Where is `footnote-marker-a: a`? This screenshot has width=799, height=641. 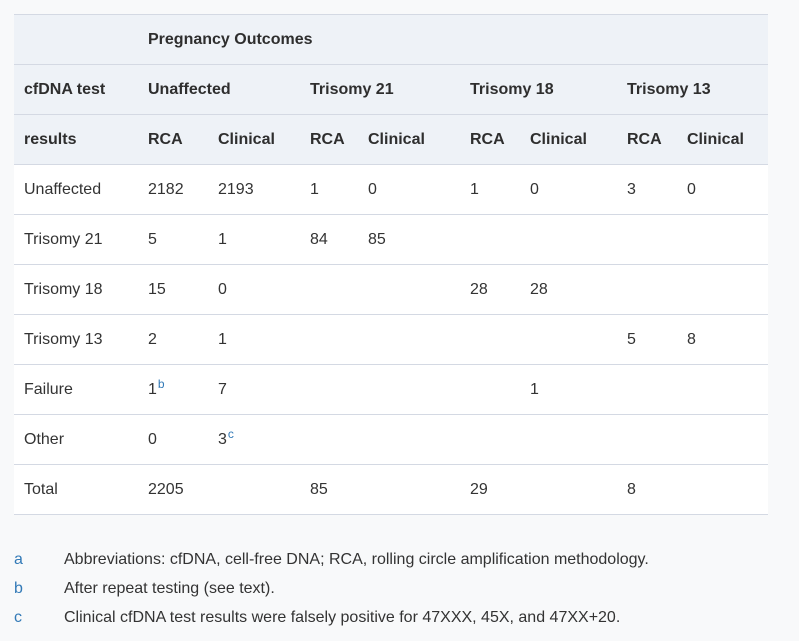
footnote-marker-a: a is located at coordinates (18, 559).